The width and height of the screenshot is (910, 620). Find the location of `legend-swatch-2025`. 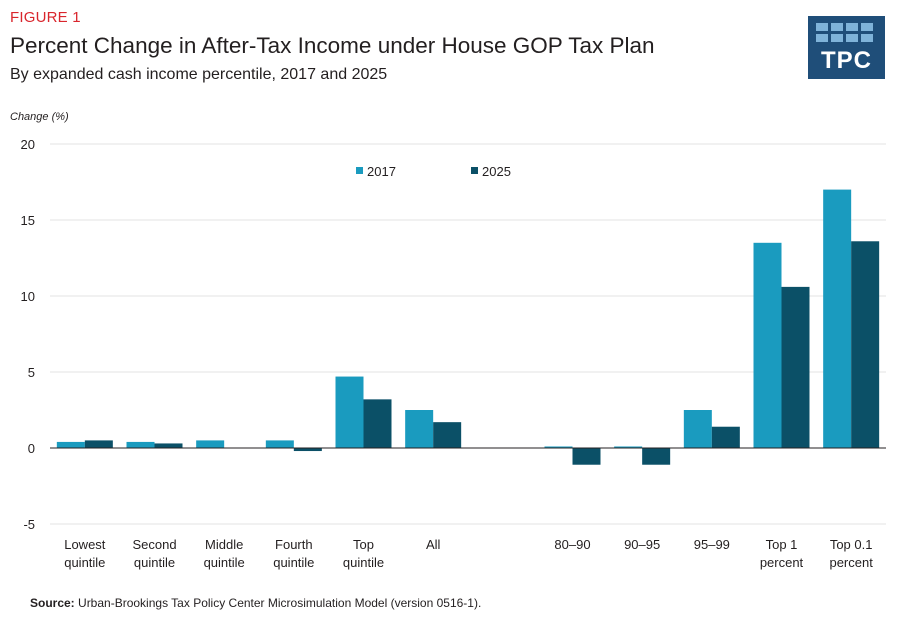

legend-swatch-2025 is located at coordinates (474, 170).